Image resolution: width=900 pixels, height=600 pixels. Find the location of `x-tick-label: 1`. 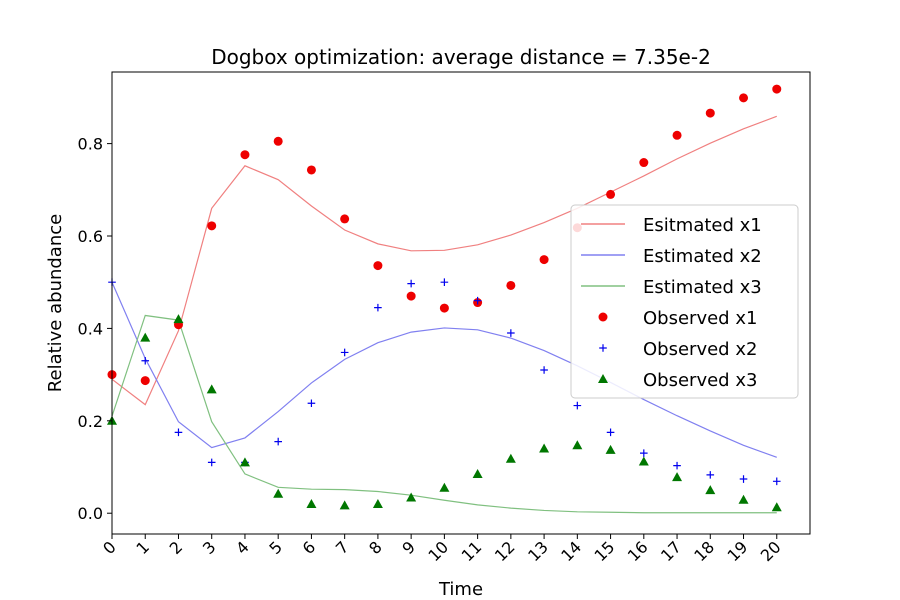

x-tick-label: 1 is located at coordinates (142, 547).